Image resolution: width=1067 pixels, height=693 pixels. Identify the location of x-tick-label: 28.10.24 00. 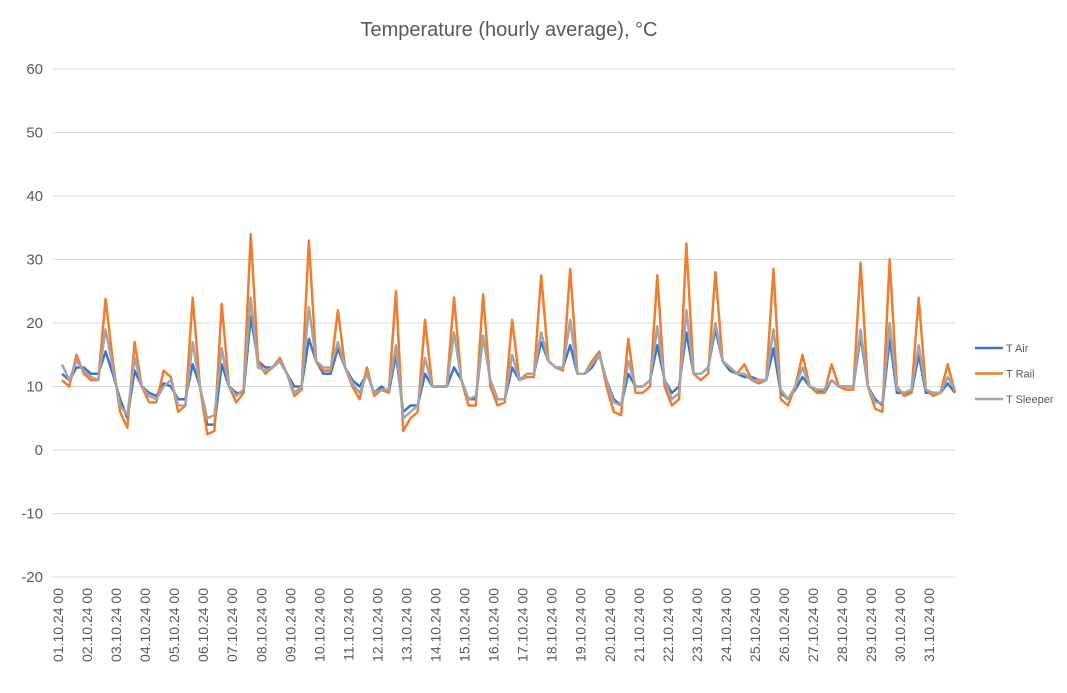
(842, 625).